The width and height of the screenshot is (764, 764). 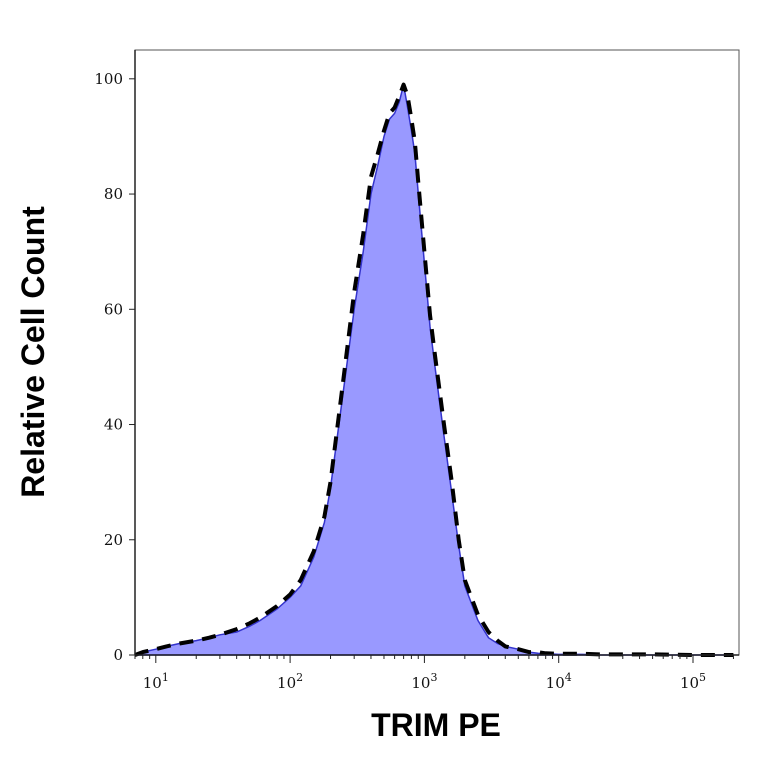 What do you see at coordinates (108, 79) in the screenshot?
I see `y-tick-label: 100` at bounding box center [108, 79].